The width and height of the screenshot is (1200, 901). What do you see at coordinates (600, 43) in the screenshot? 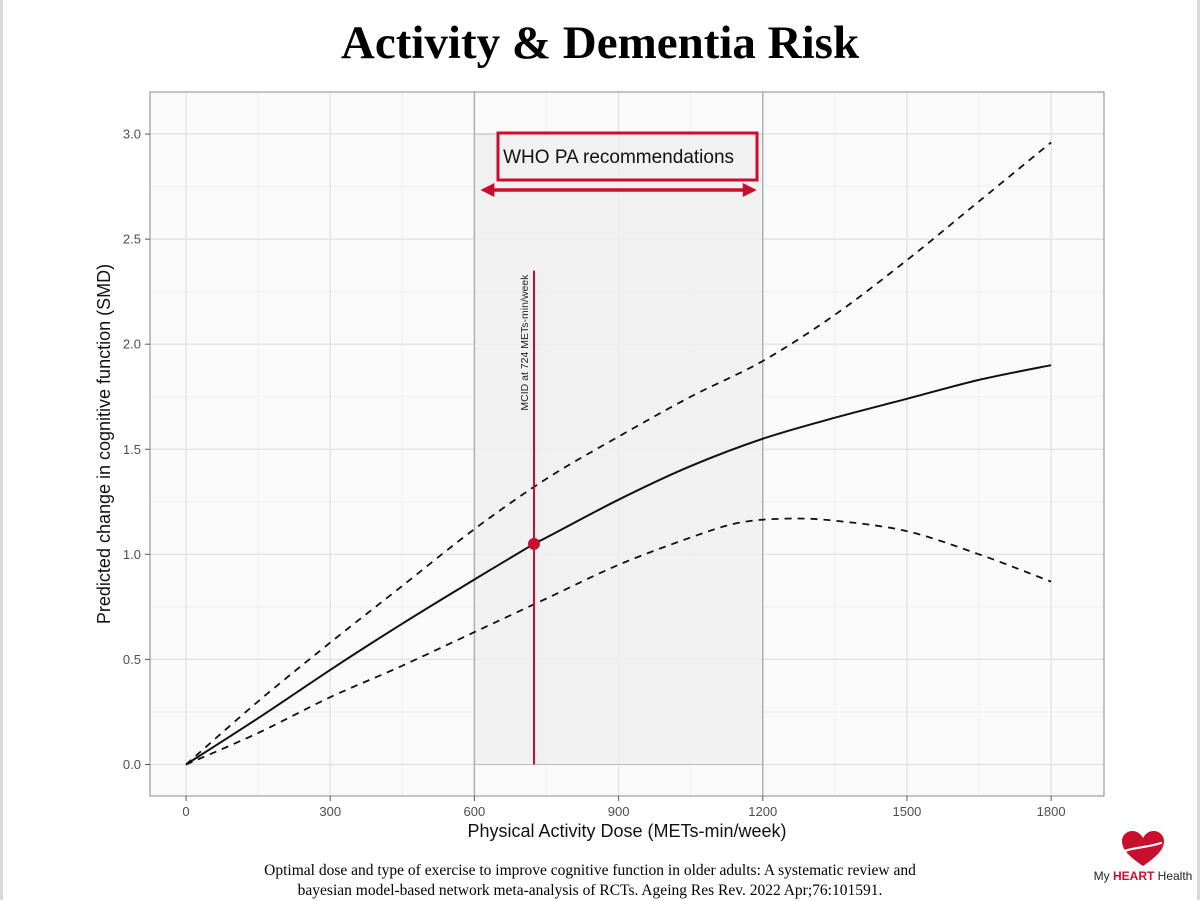
I see `slide-title: Activity & Dementia Risk` at bounding box center [600, 43].